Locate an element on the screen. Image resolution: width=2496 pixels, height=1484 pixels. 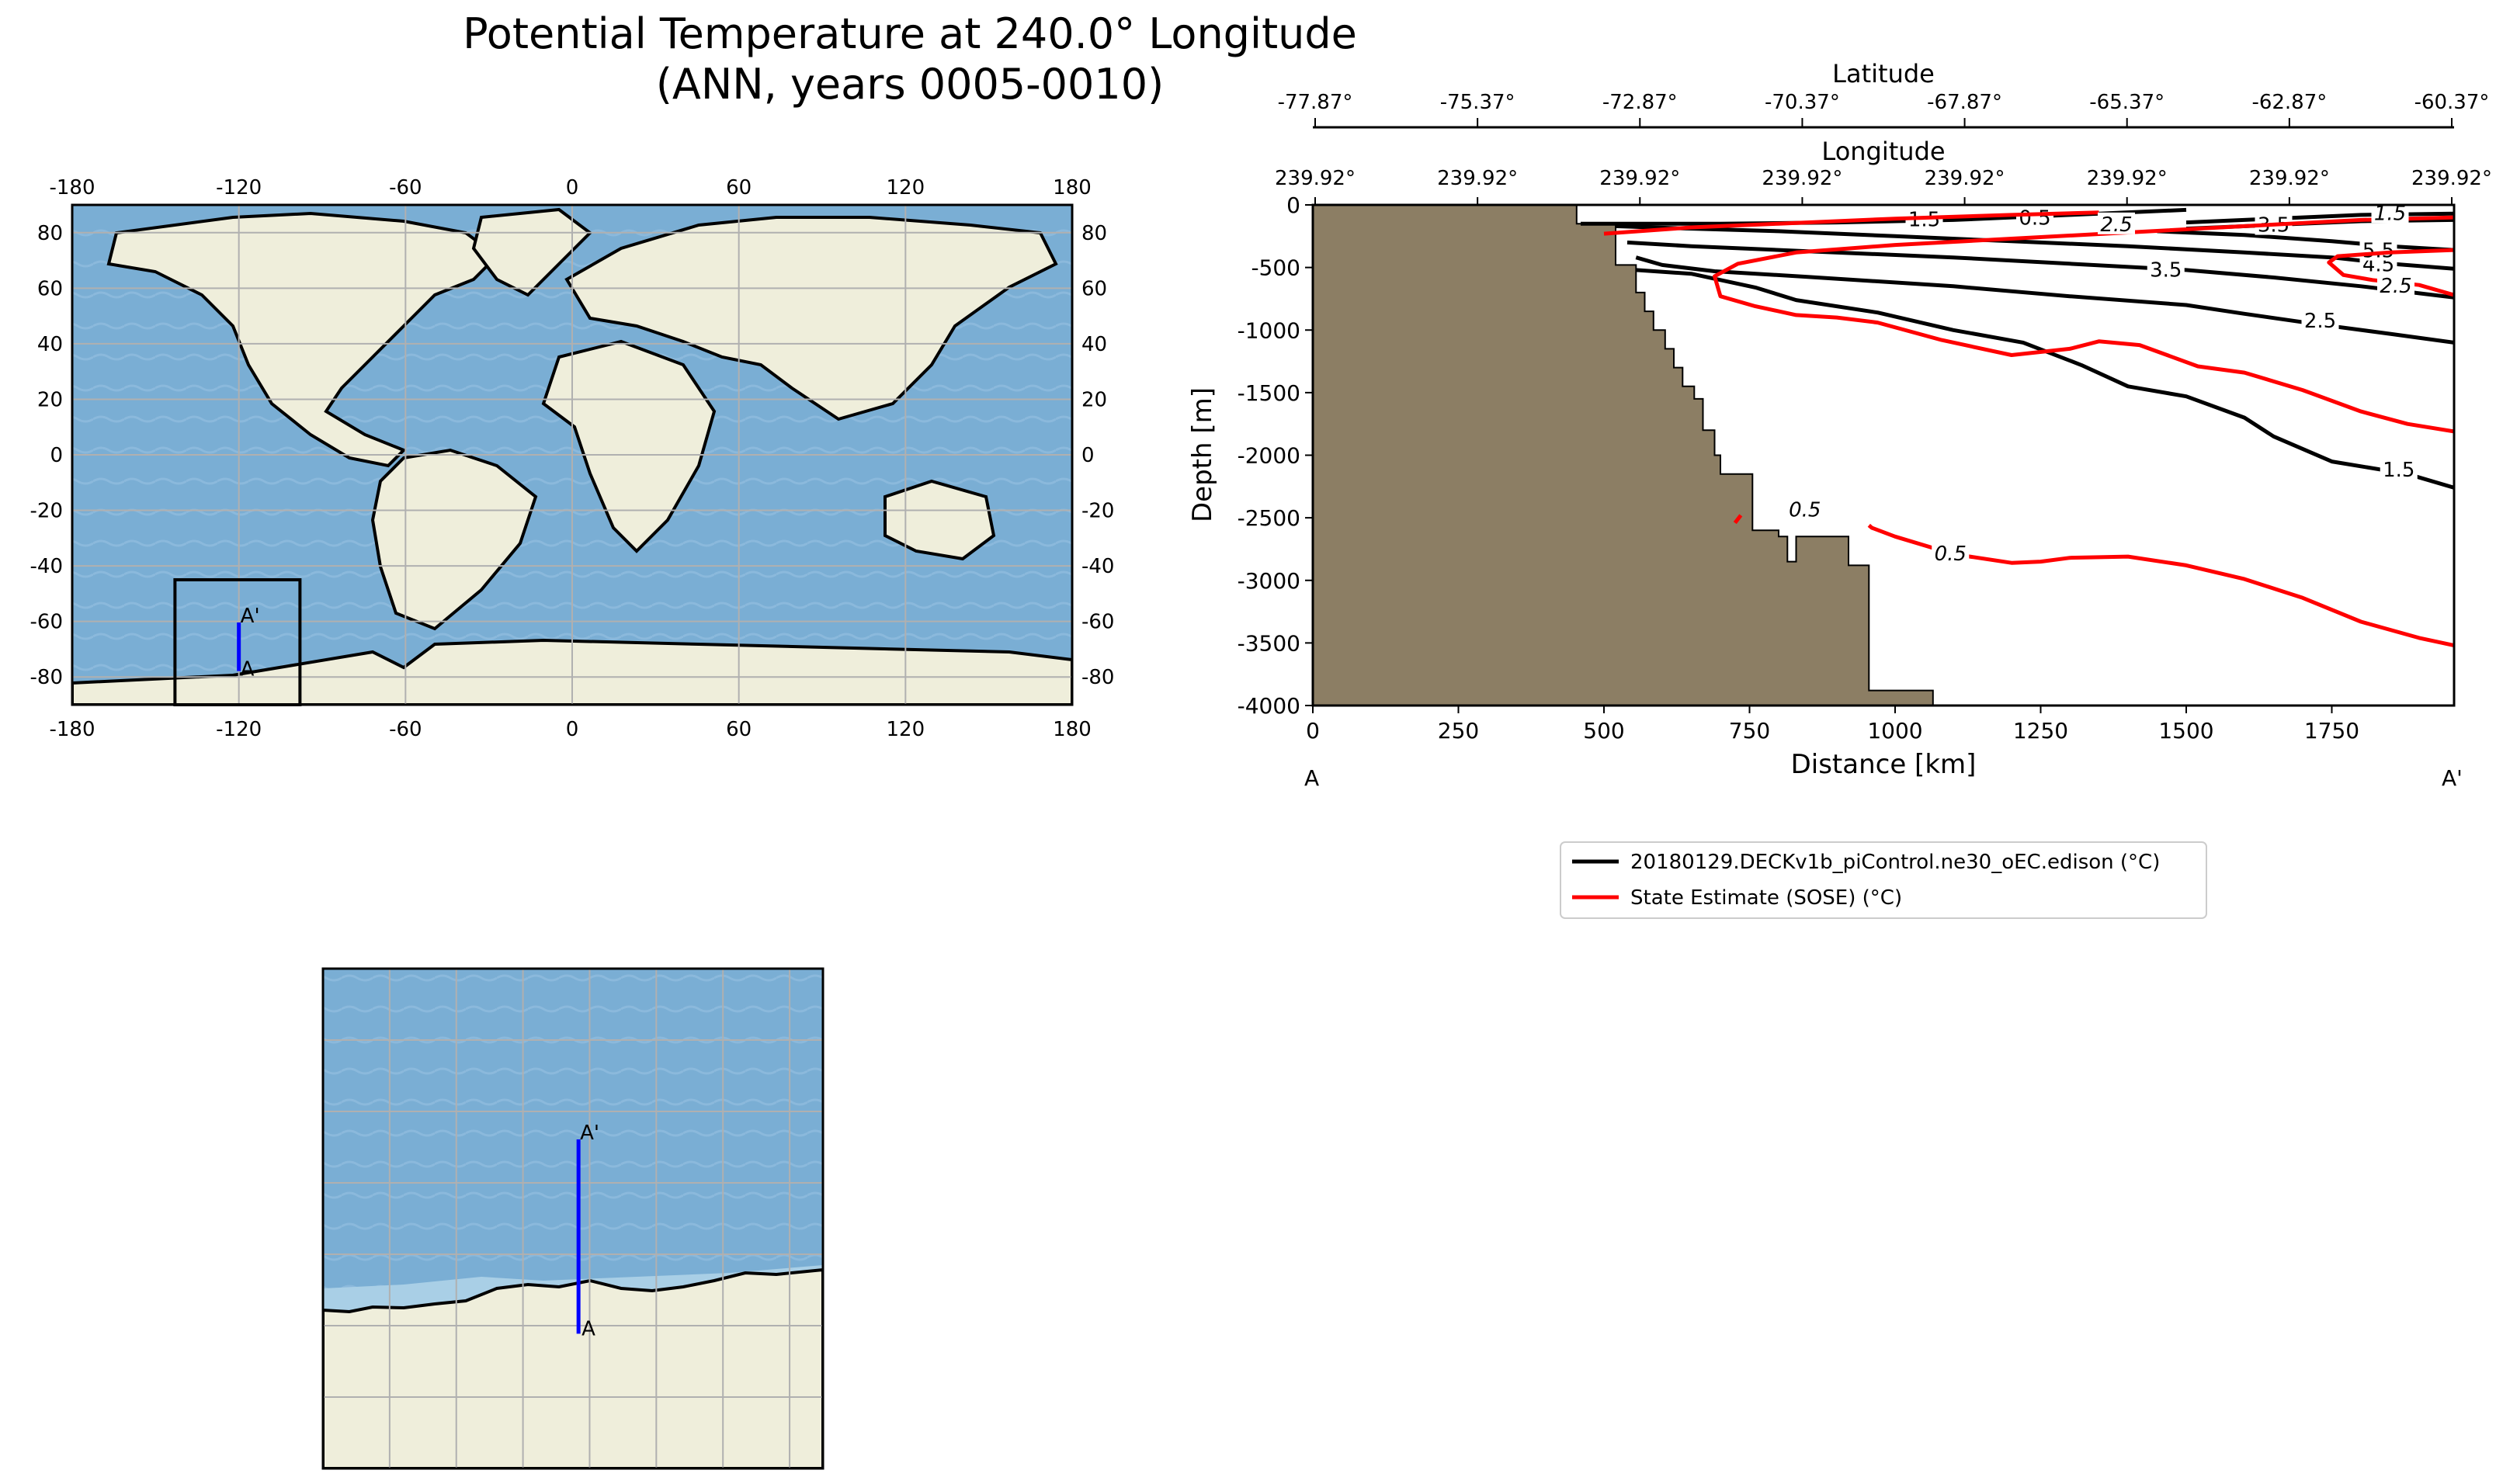
section-xtick-label: 1250 is located at coordinates (2041, 731).